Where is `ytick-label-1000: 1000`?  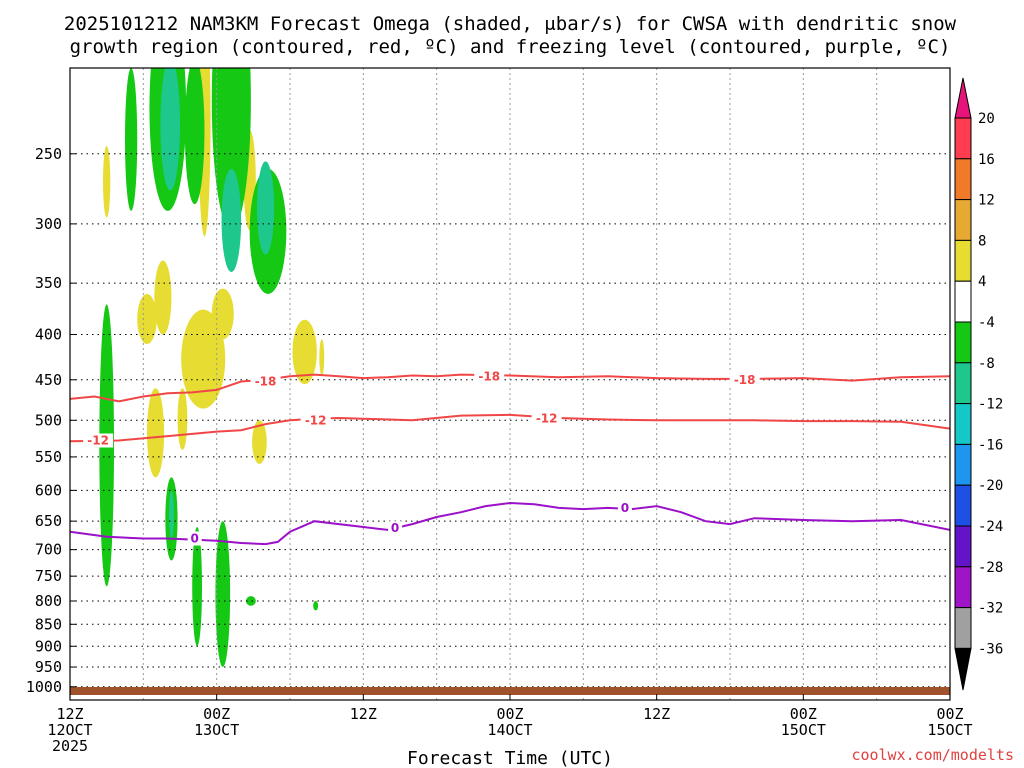 ytick-label-1000: 1000 is located at coordinates (44, 687).